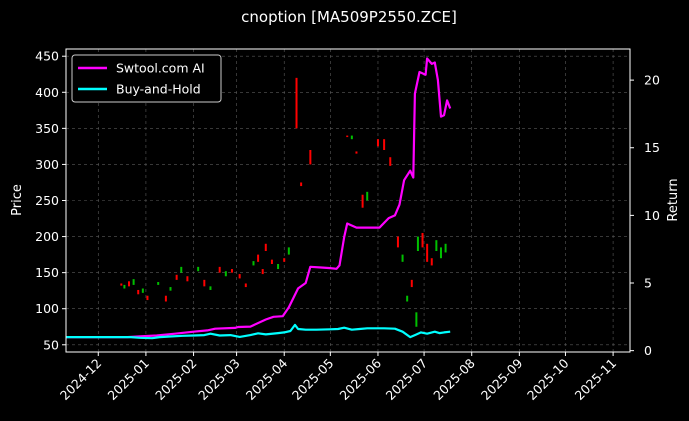 The height and width of the screenshot is (421, 689). I want to click on legend-box, so click(146, 78).